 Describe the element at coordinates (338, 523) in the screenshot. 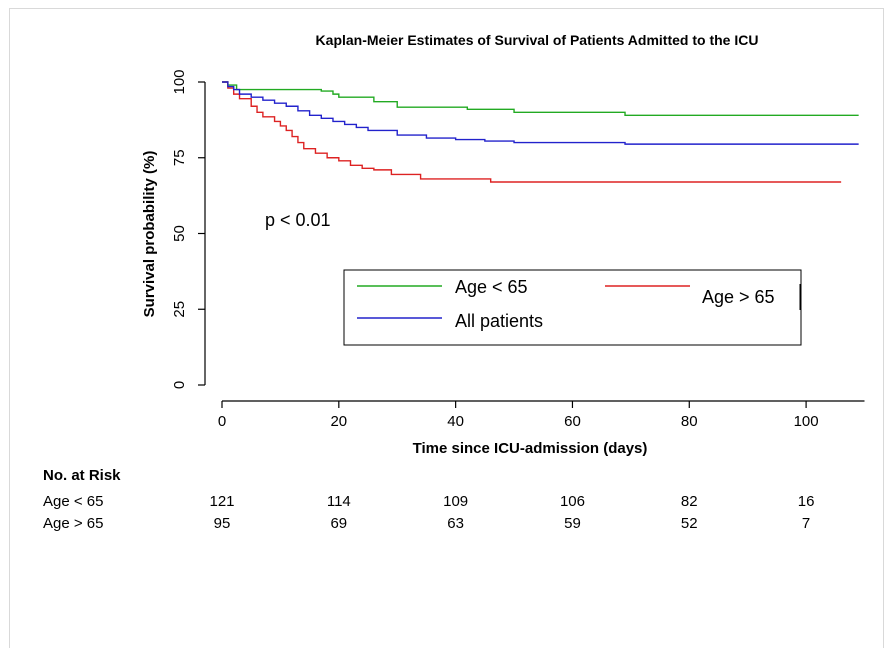

I see `risk-count: 69` at that location.